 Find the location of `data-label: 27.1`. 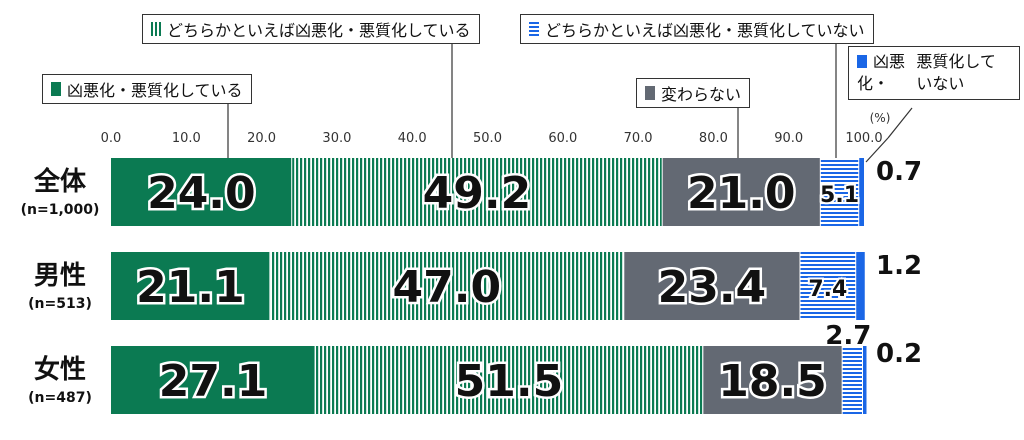

data-label: 27.1 is located at coordinates (213, 381).